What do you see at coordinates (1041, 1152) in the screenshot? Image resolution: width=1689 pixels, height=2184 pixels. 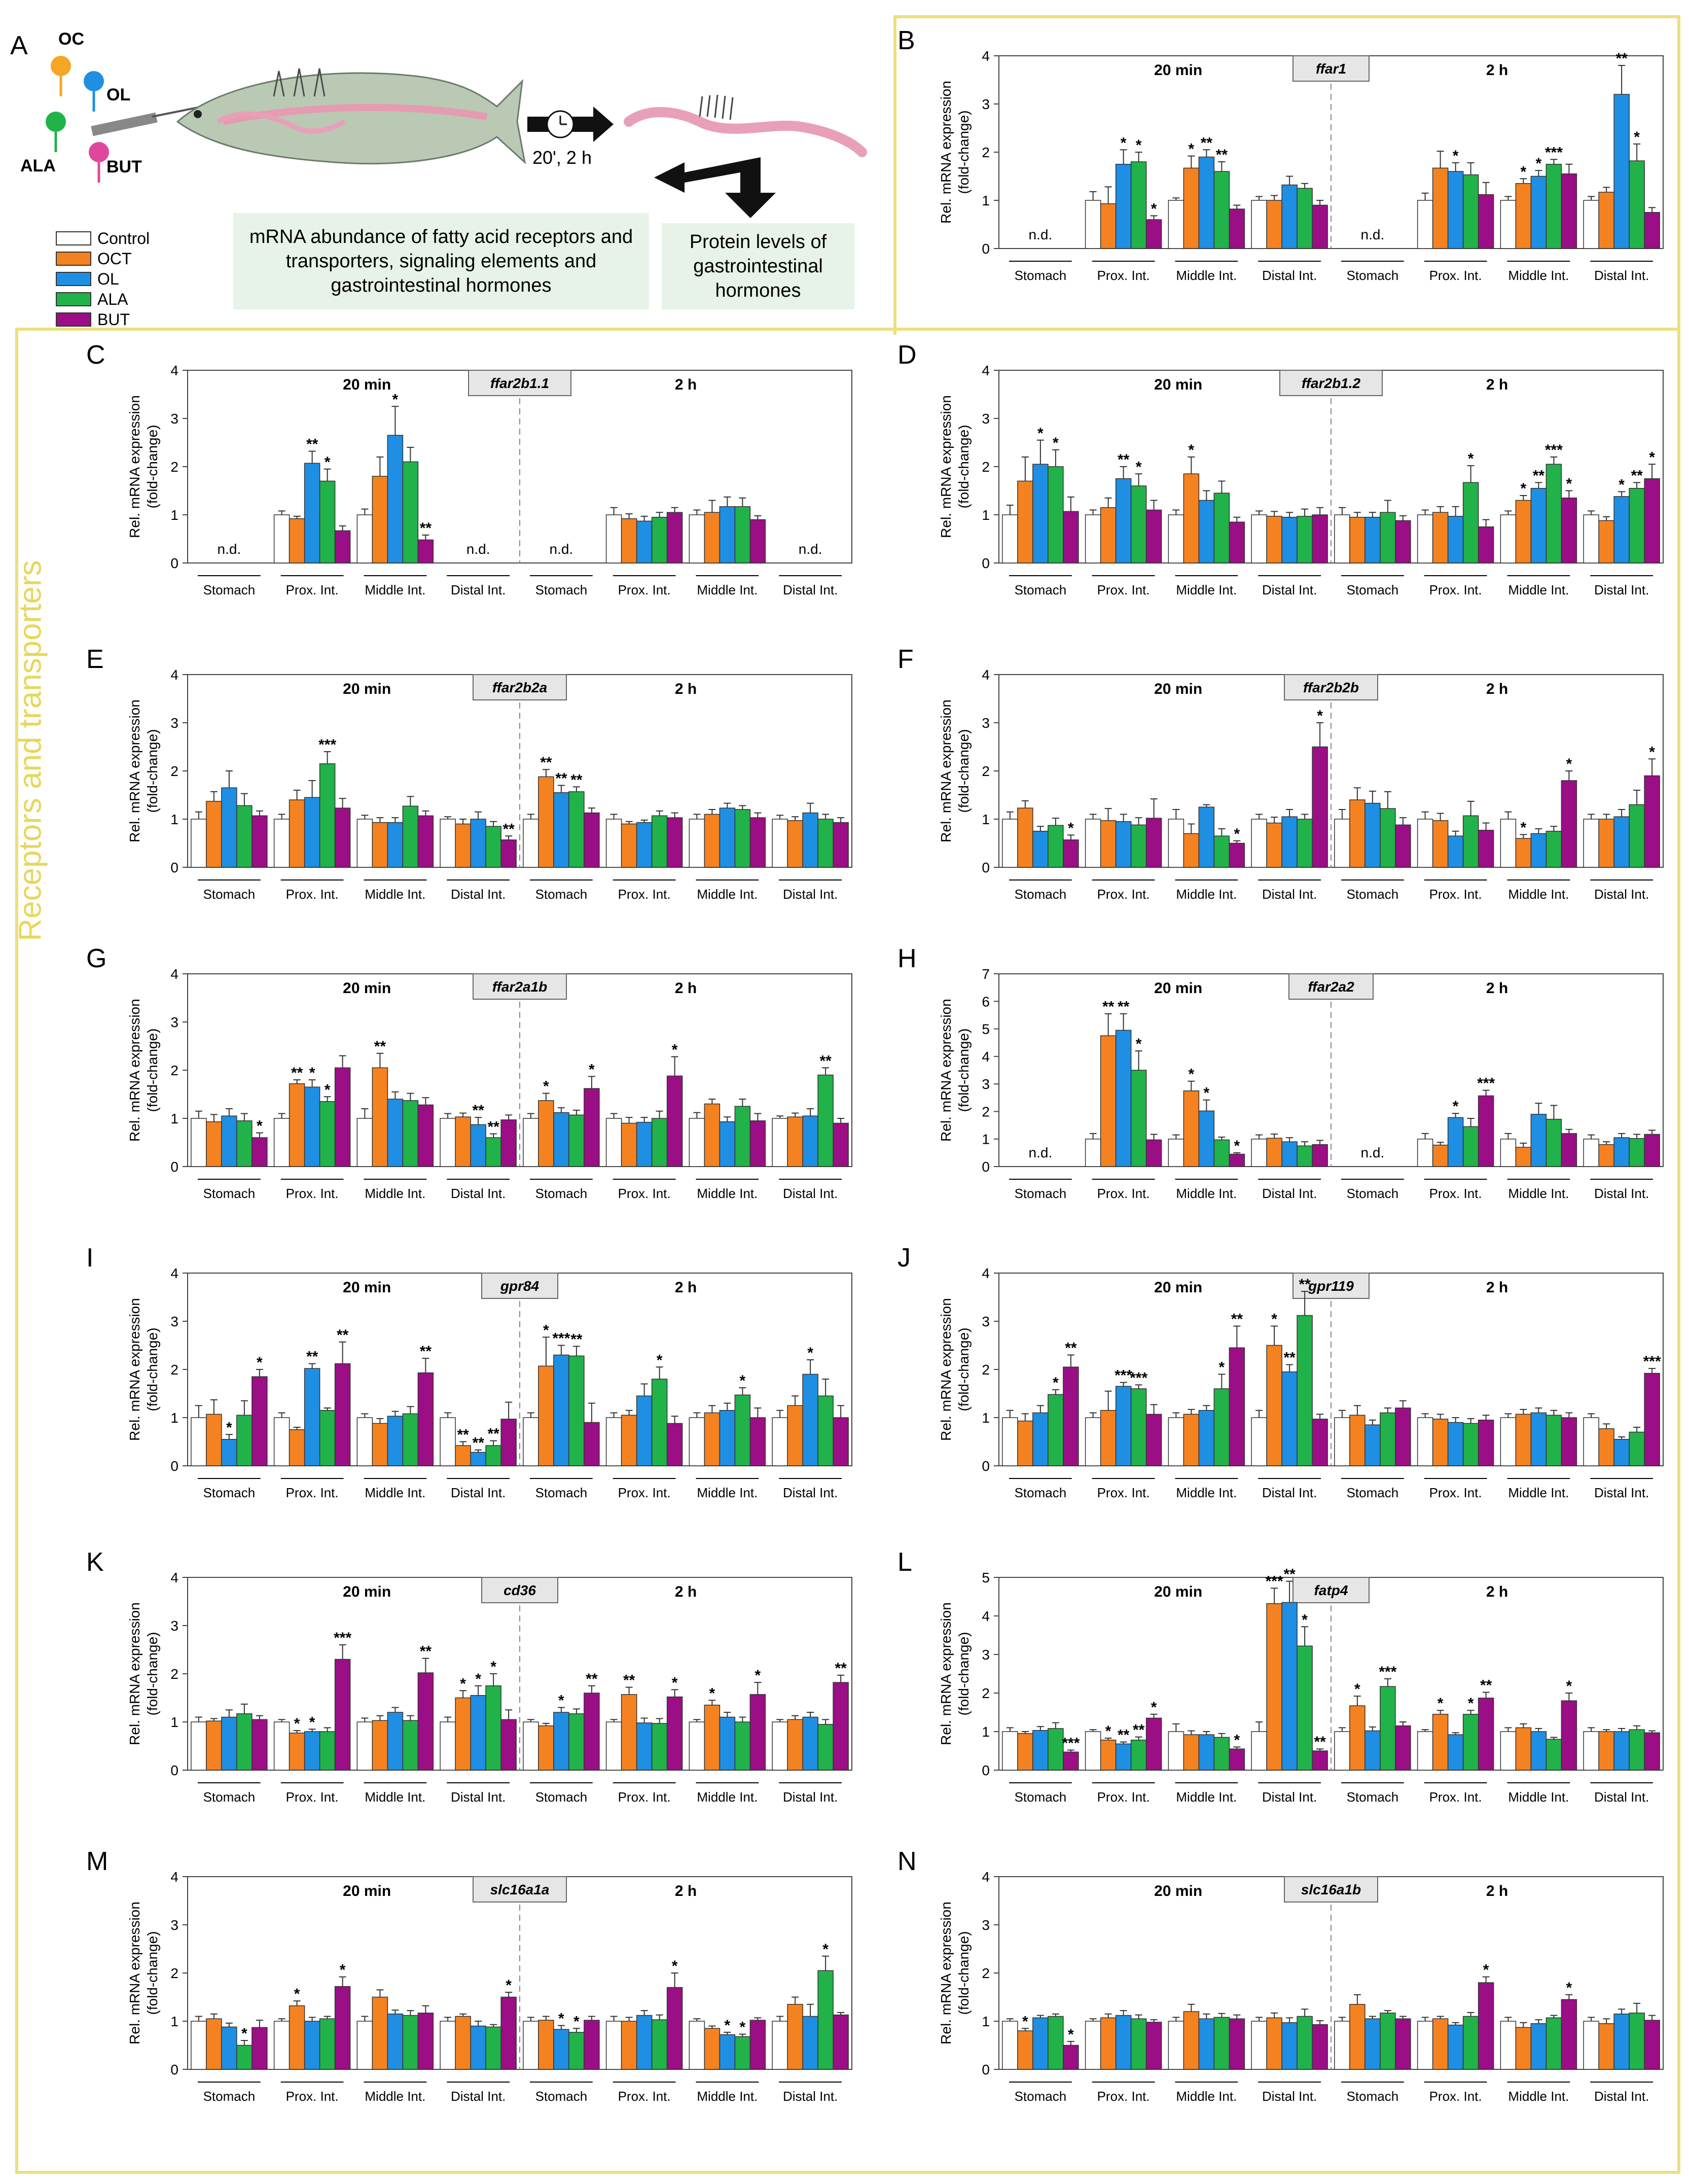 I see `nd-label: n.d.` at bounding box center [1041, 1152].